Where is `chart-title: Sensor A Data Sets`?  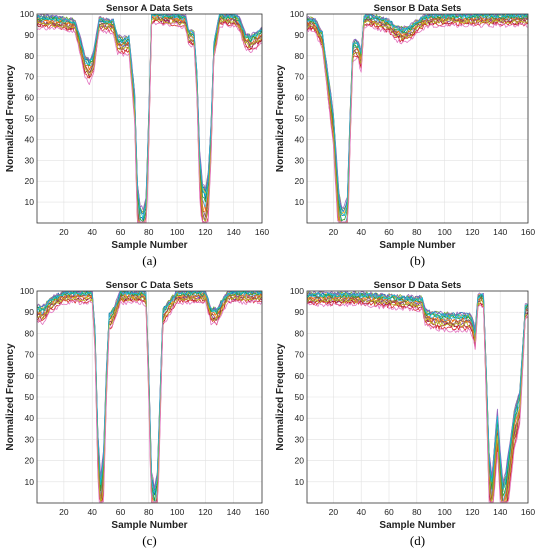
chart-title: Sensor A Data Sets is located at coordinates (149, 8).